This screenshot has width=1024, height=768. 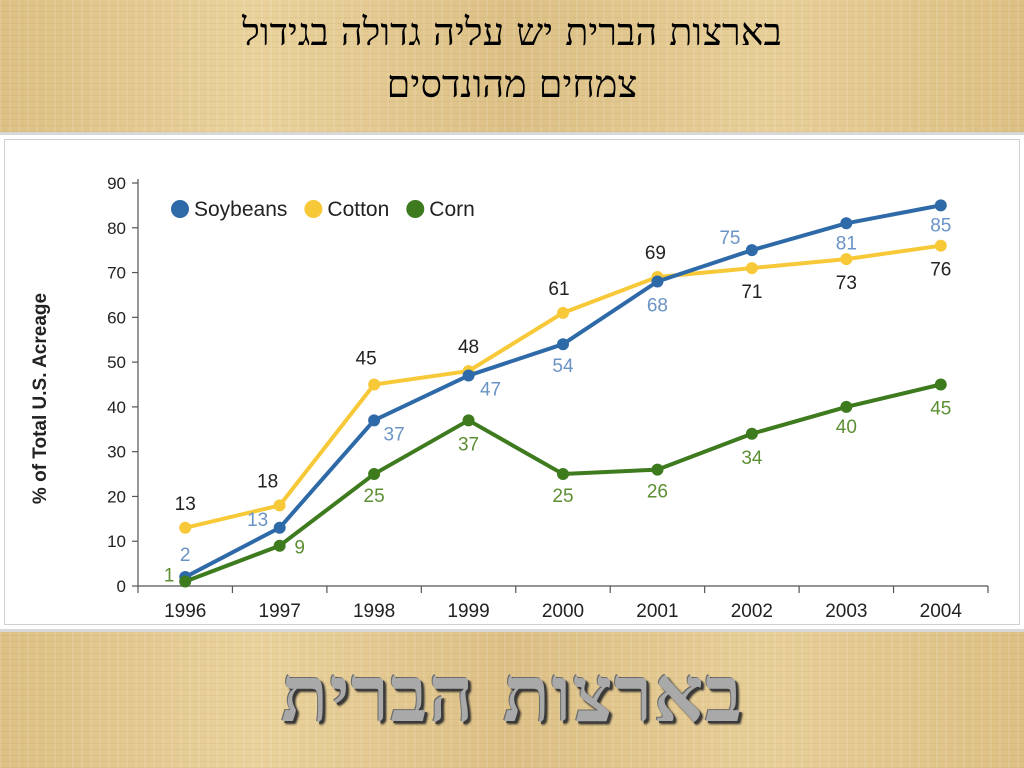 What do you see at coordinates (116, 183) in the screenshot?
I see `y-tick-label: 90` at bounding box center [116, 183].